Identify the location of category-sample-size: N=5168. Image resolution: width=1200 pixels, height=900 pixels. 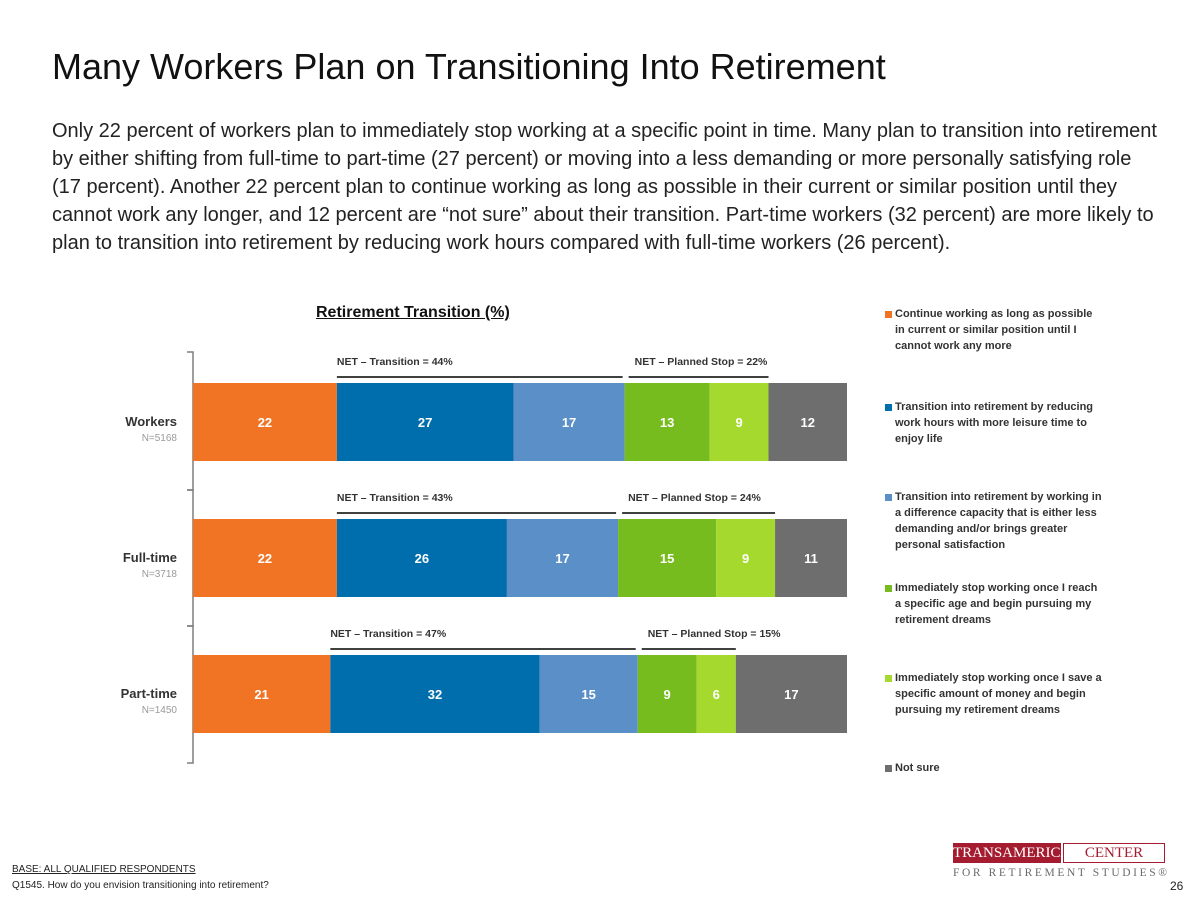
(160, 438).